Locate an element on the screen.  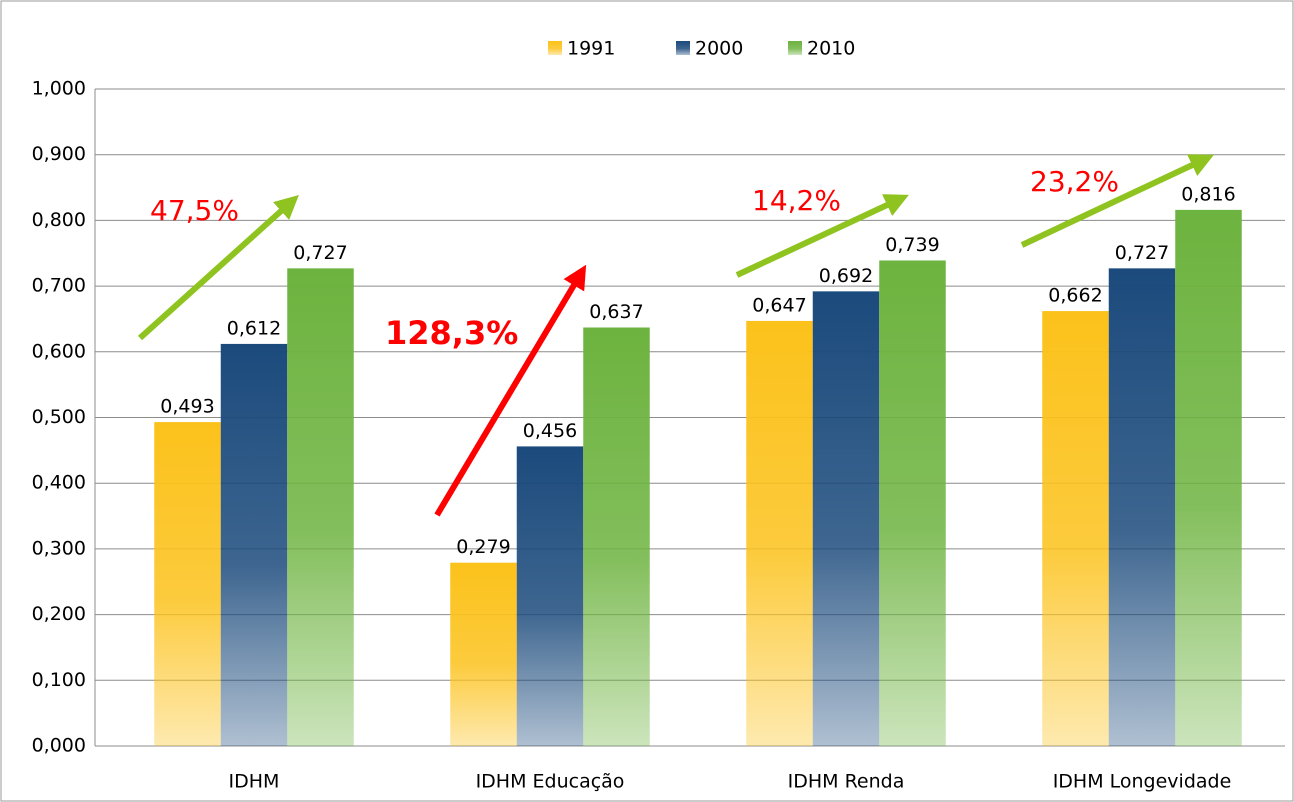
y-tick-label: 0,000 is located at coordinates (59, 746).